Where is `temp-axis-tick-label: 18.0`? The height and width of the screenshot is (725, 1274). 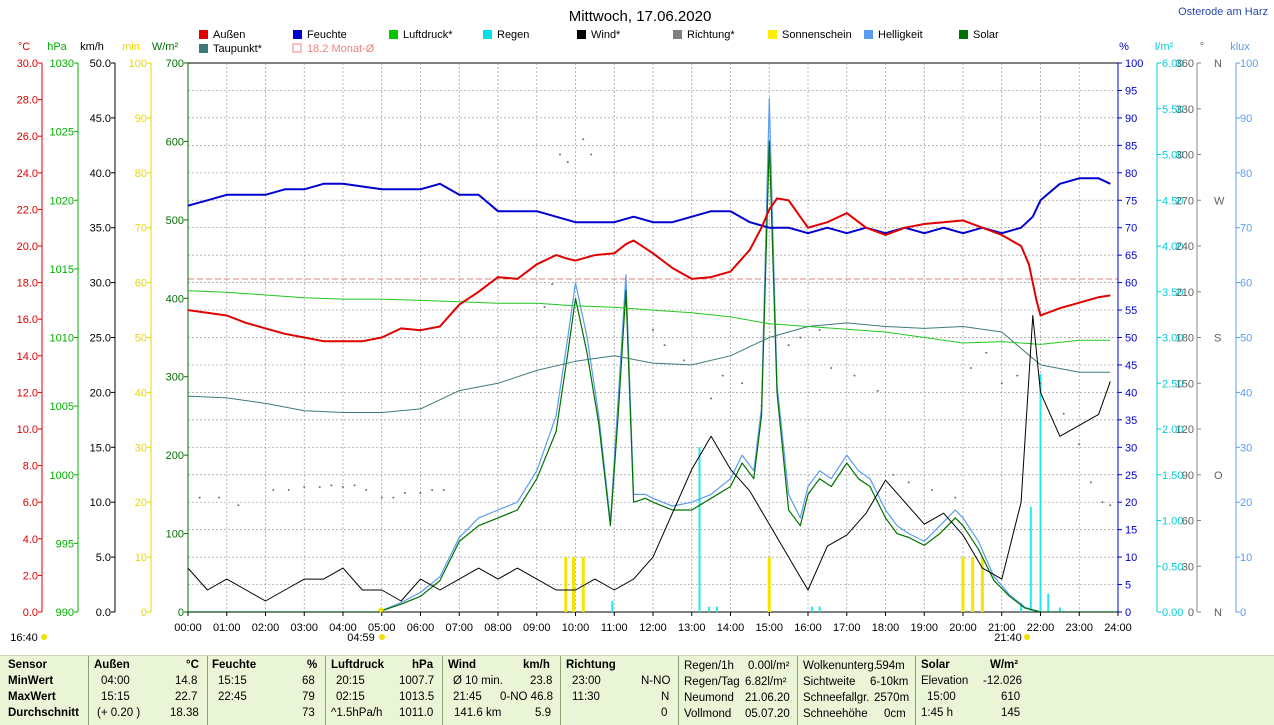 temp-axis-tick-label: 18.0 is located at coordinates (27, 284).